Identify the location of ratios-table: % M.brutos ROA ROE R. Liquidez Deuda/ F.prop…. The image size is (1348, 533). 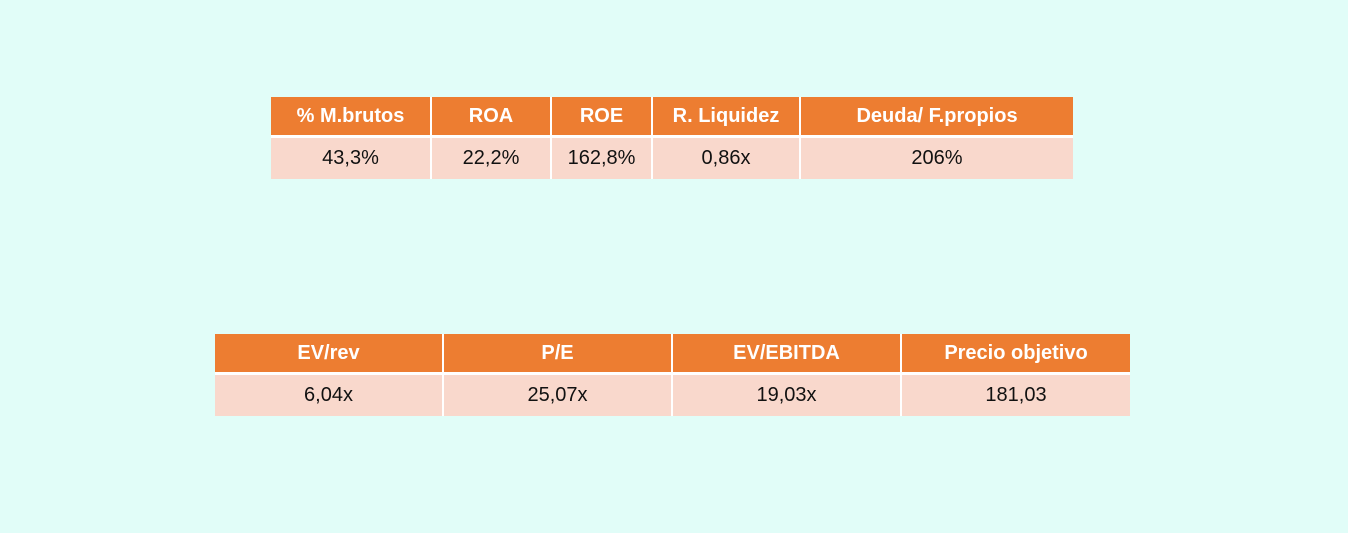
(672, 138).